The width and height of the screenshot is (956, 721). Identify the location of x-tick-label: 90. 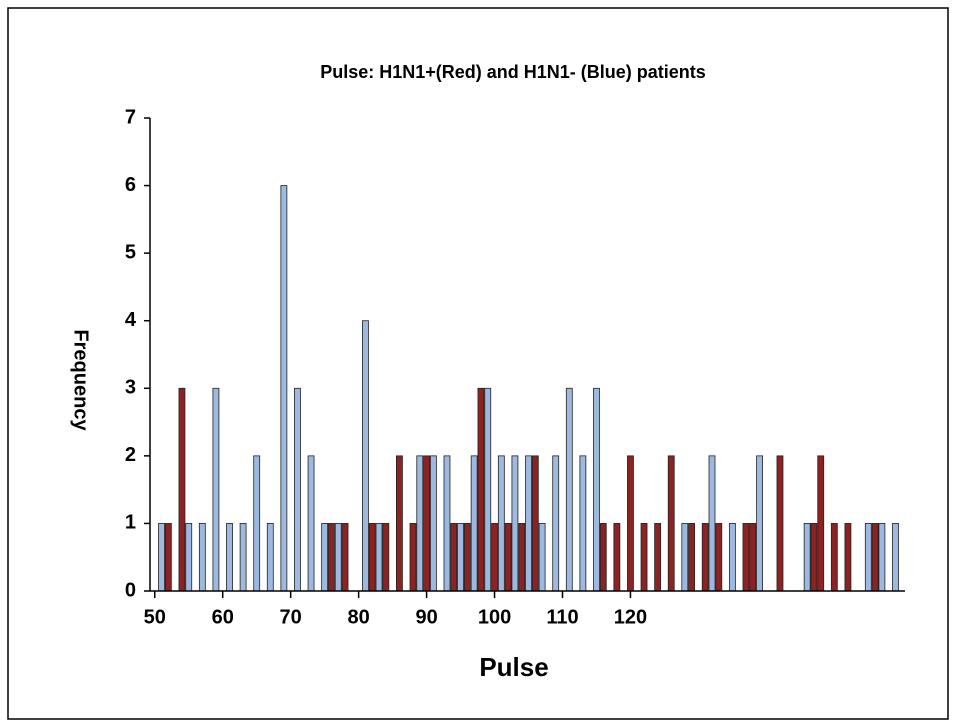
(426, 617).